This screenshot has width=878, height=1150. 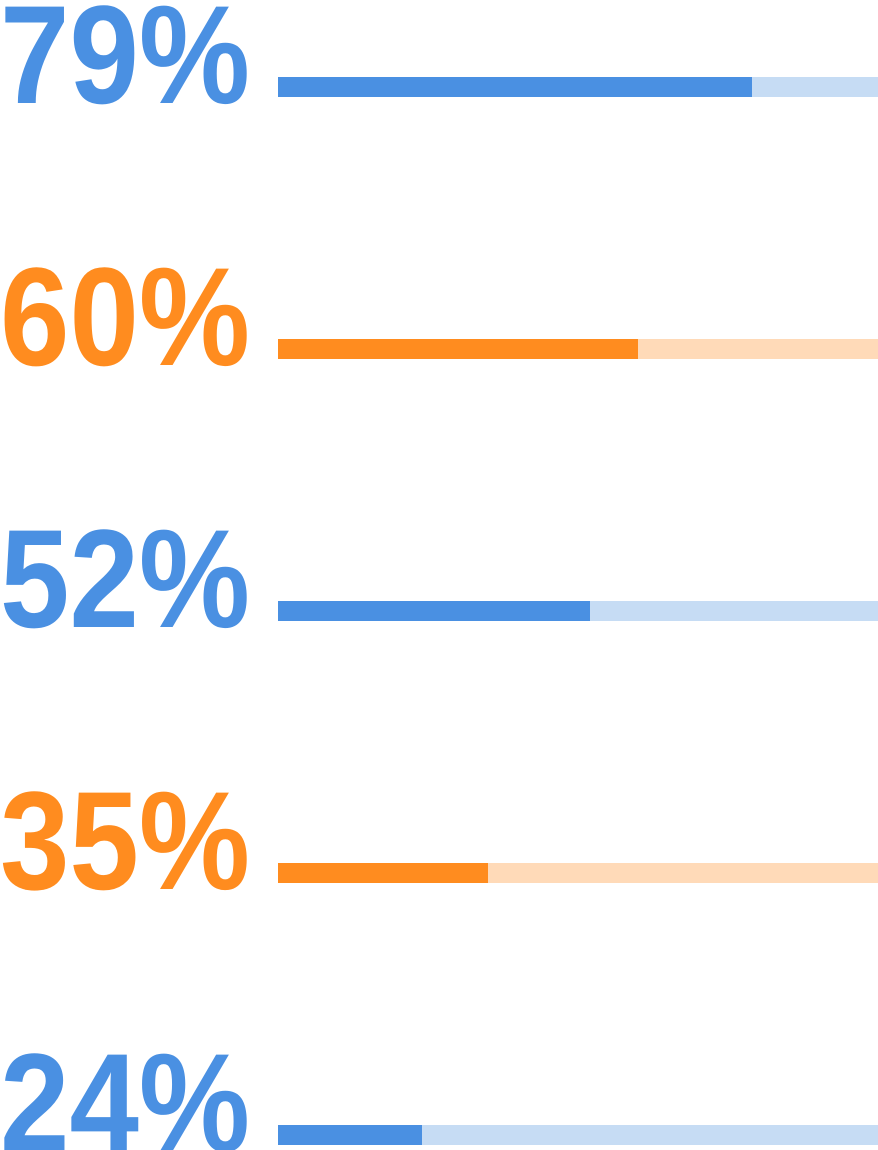 I want to click on value-label: 35%, so click(x=125, y=840).